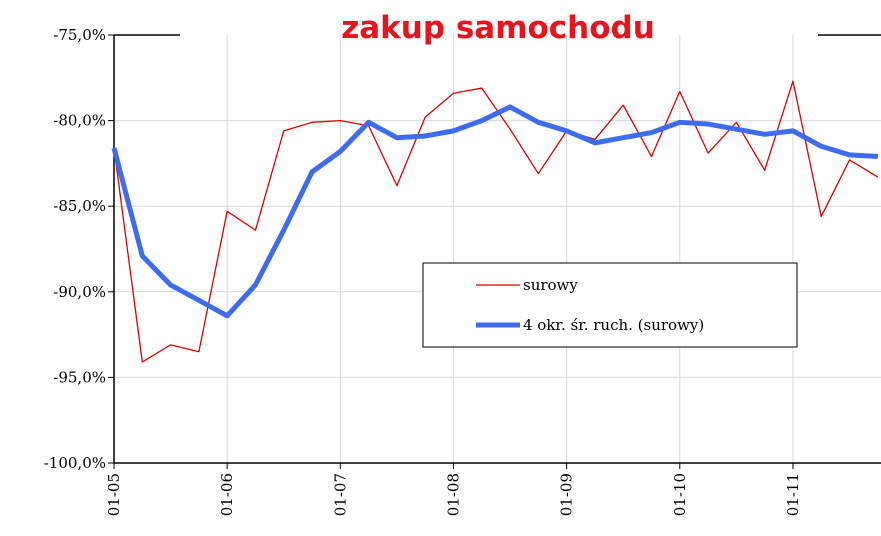 The height and width of the screenshot is (536, 881). Describe the element at coordinates (79, 377) in the screenshot. I see `y-tick-label: -95,0%` at that location.